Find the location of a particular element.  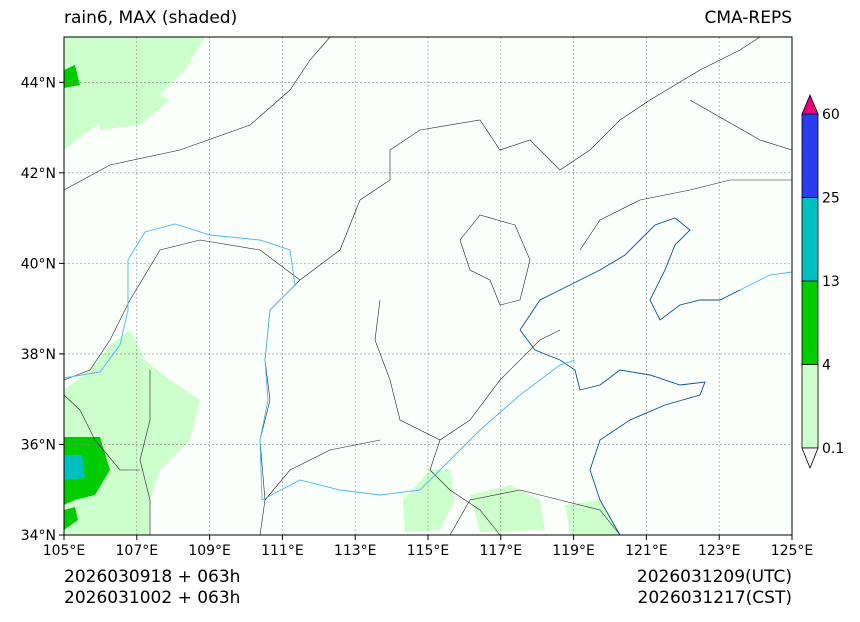

valid-time: 2026031209(UTC) 2026031217(CST) is located at coordinates (714, 588).